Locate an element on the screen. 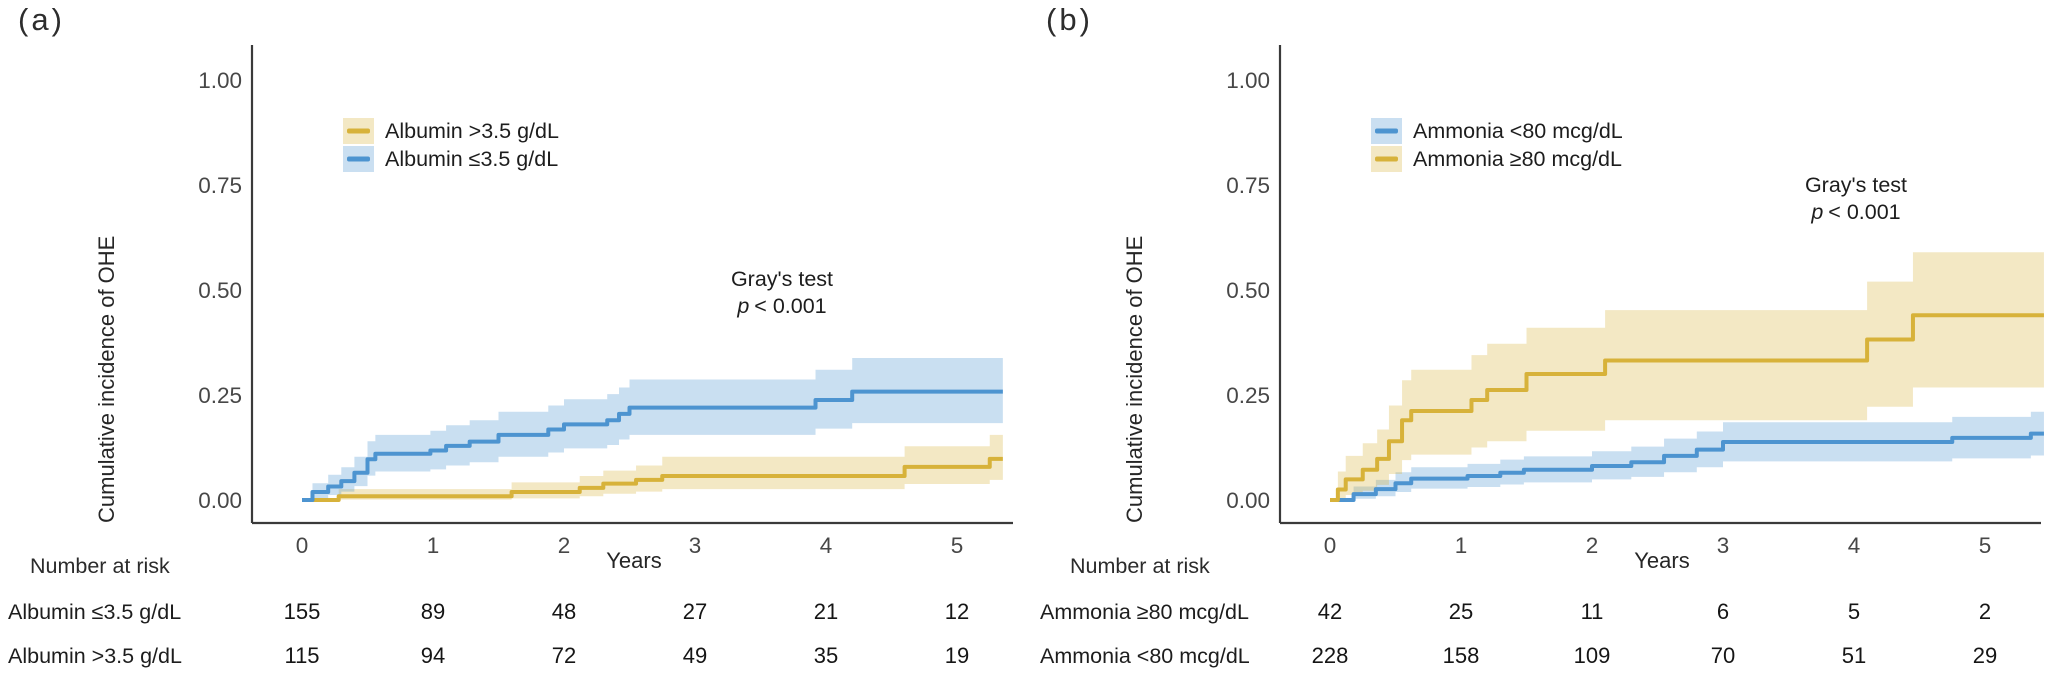 The height and width of the screenshot is (674, 2056). risk-count: 42 is located at coordinates (1330, 611).